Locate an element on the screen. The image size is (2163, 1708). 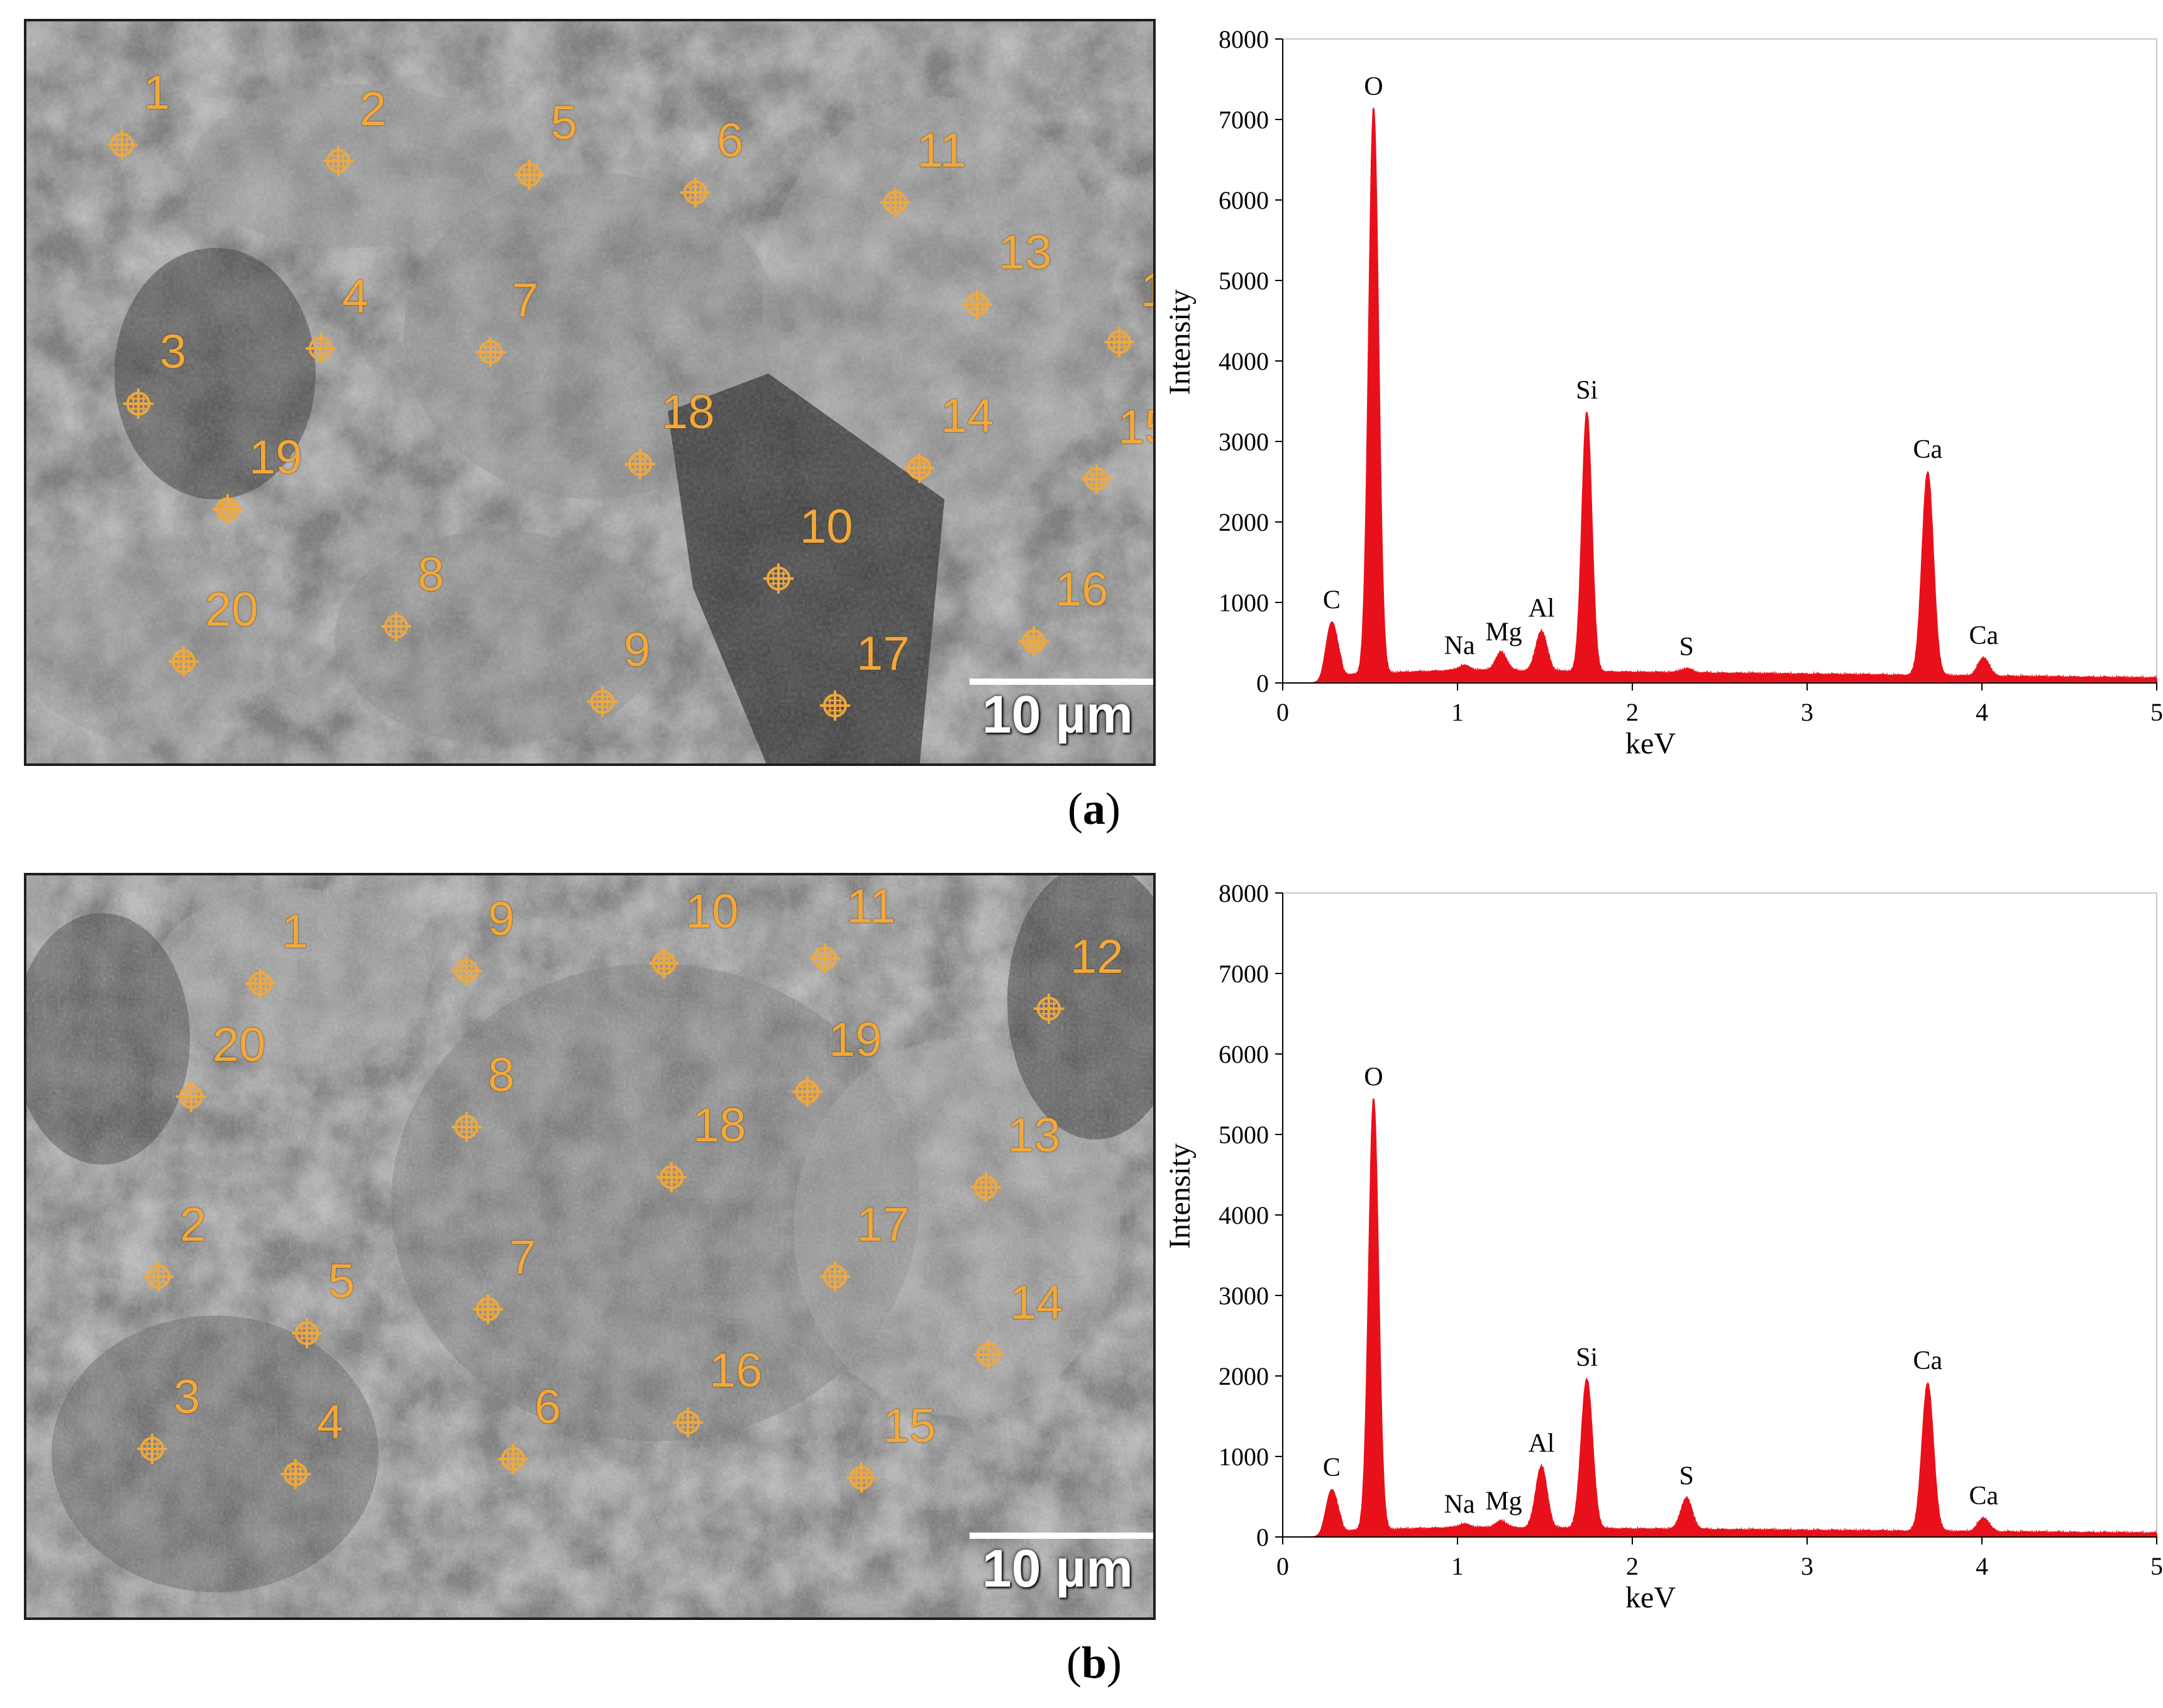
analysis-point-label: 3 is located at coordinates (188, 1397).